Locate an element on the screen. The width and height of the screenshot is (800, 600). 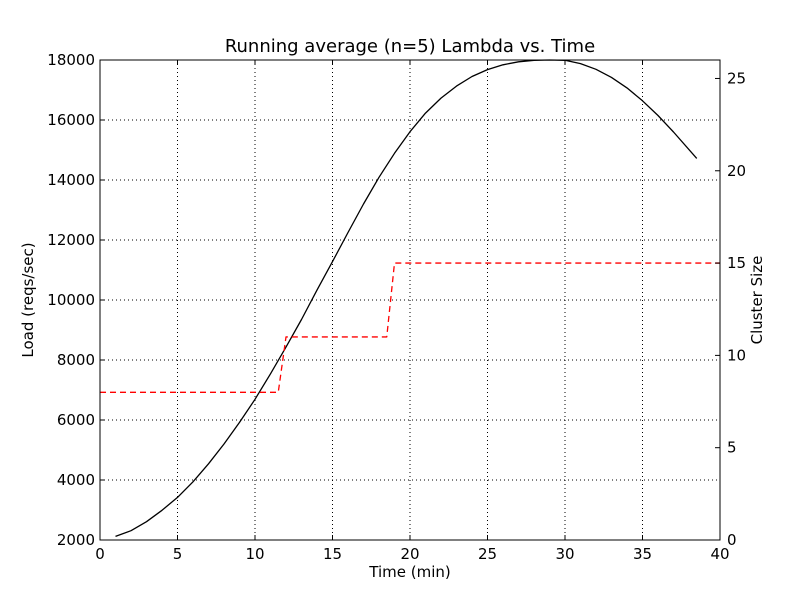
x-tick-label: 10 is located at coordinates (254, 554).